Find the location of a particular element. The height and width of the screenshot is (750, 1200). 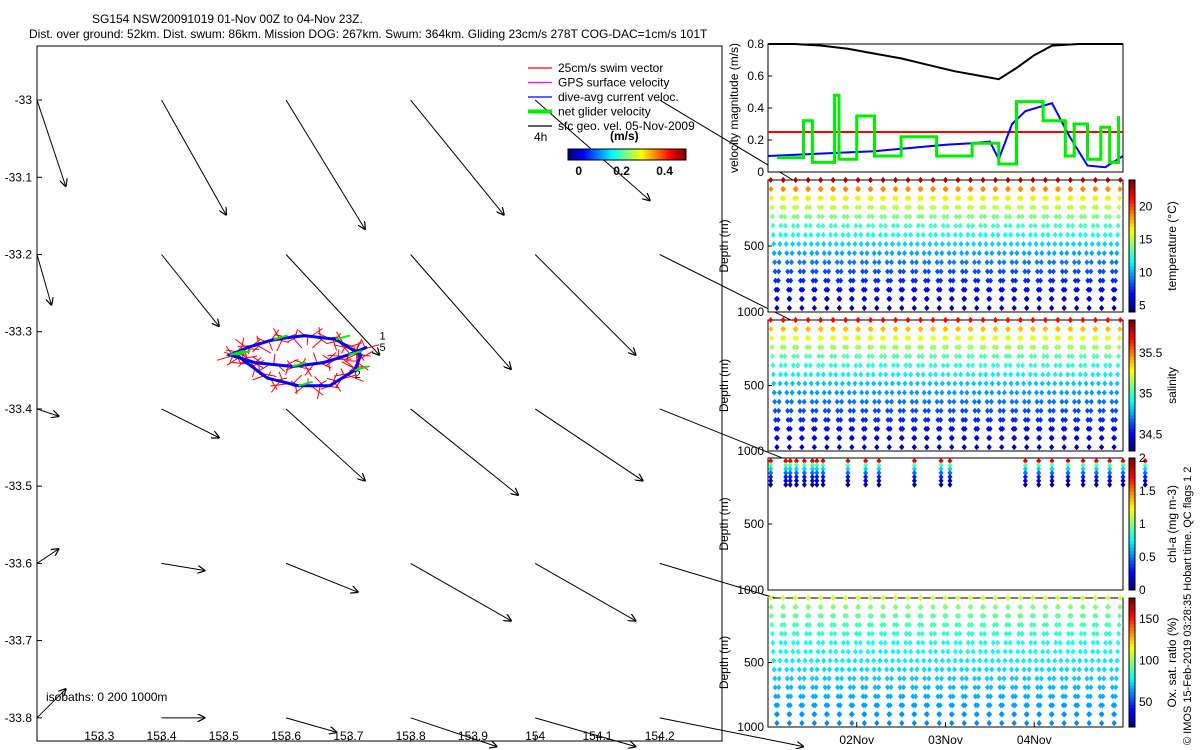

chla-colorbar-segment is located at coordinates (1132, 486).